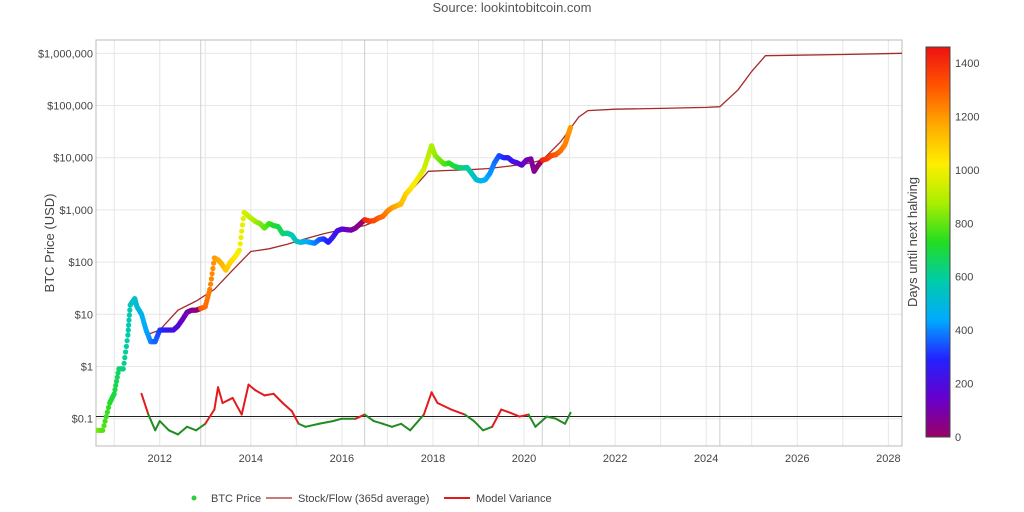  What do you see at coordinates (706, 459) in the screenshot?
I see `x-tick-label: 2024` at bounding box center [706, 459].